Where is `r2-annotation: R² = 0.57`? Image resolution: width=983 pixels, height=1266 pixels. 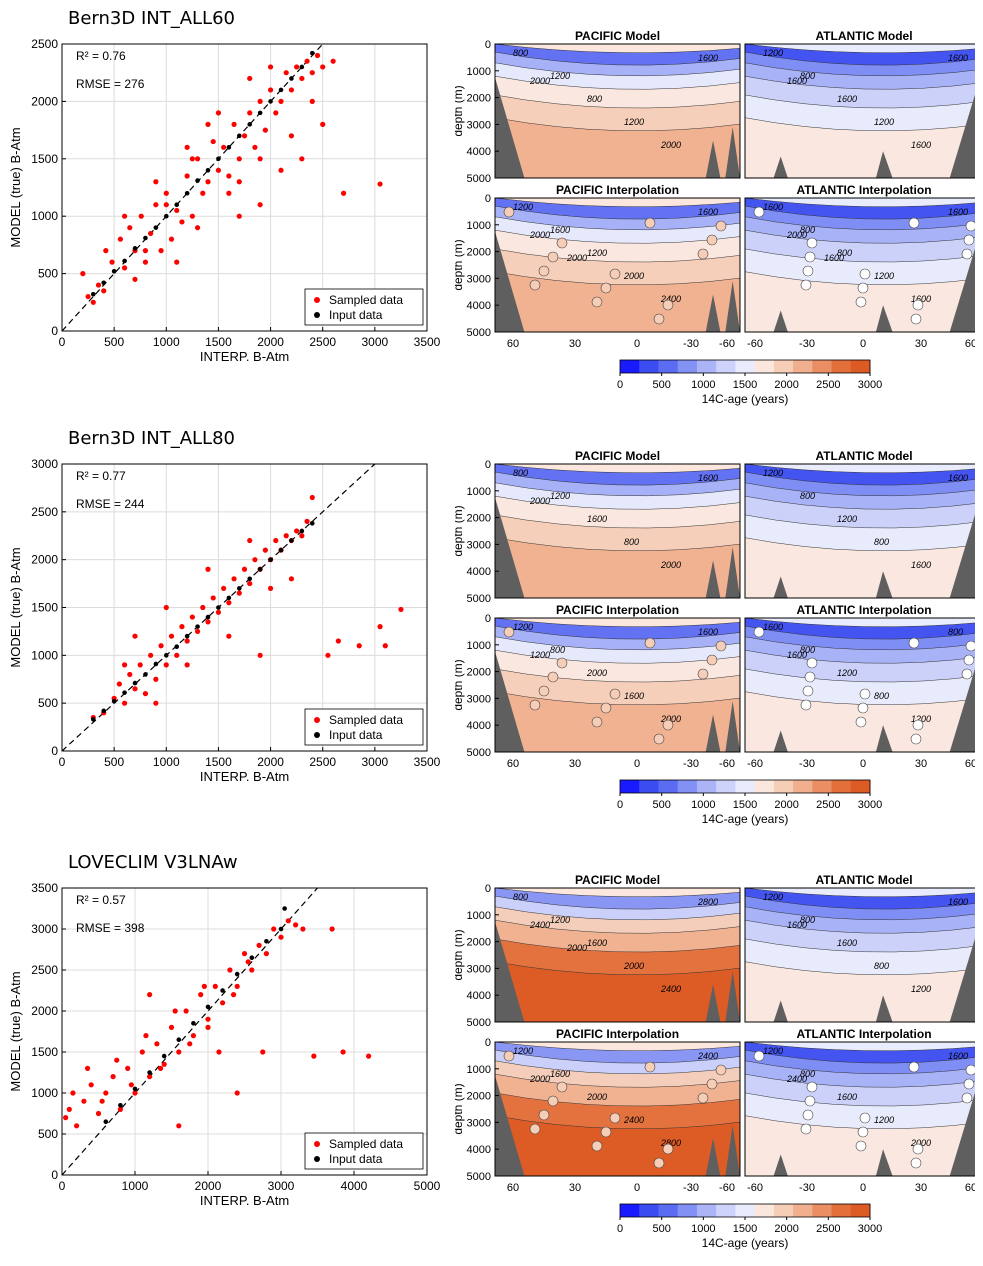 r2-annotation: R² = 0.57 is located at coordinates (101, 900).